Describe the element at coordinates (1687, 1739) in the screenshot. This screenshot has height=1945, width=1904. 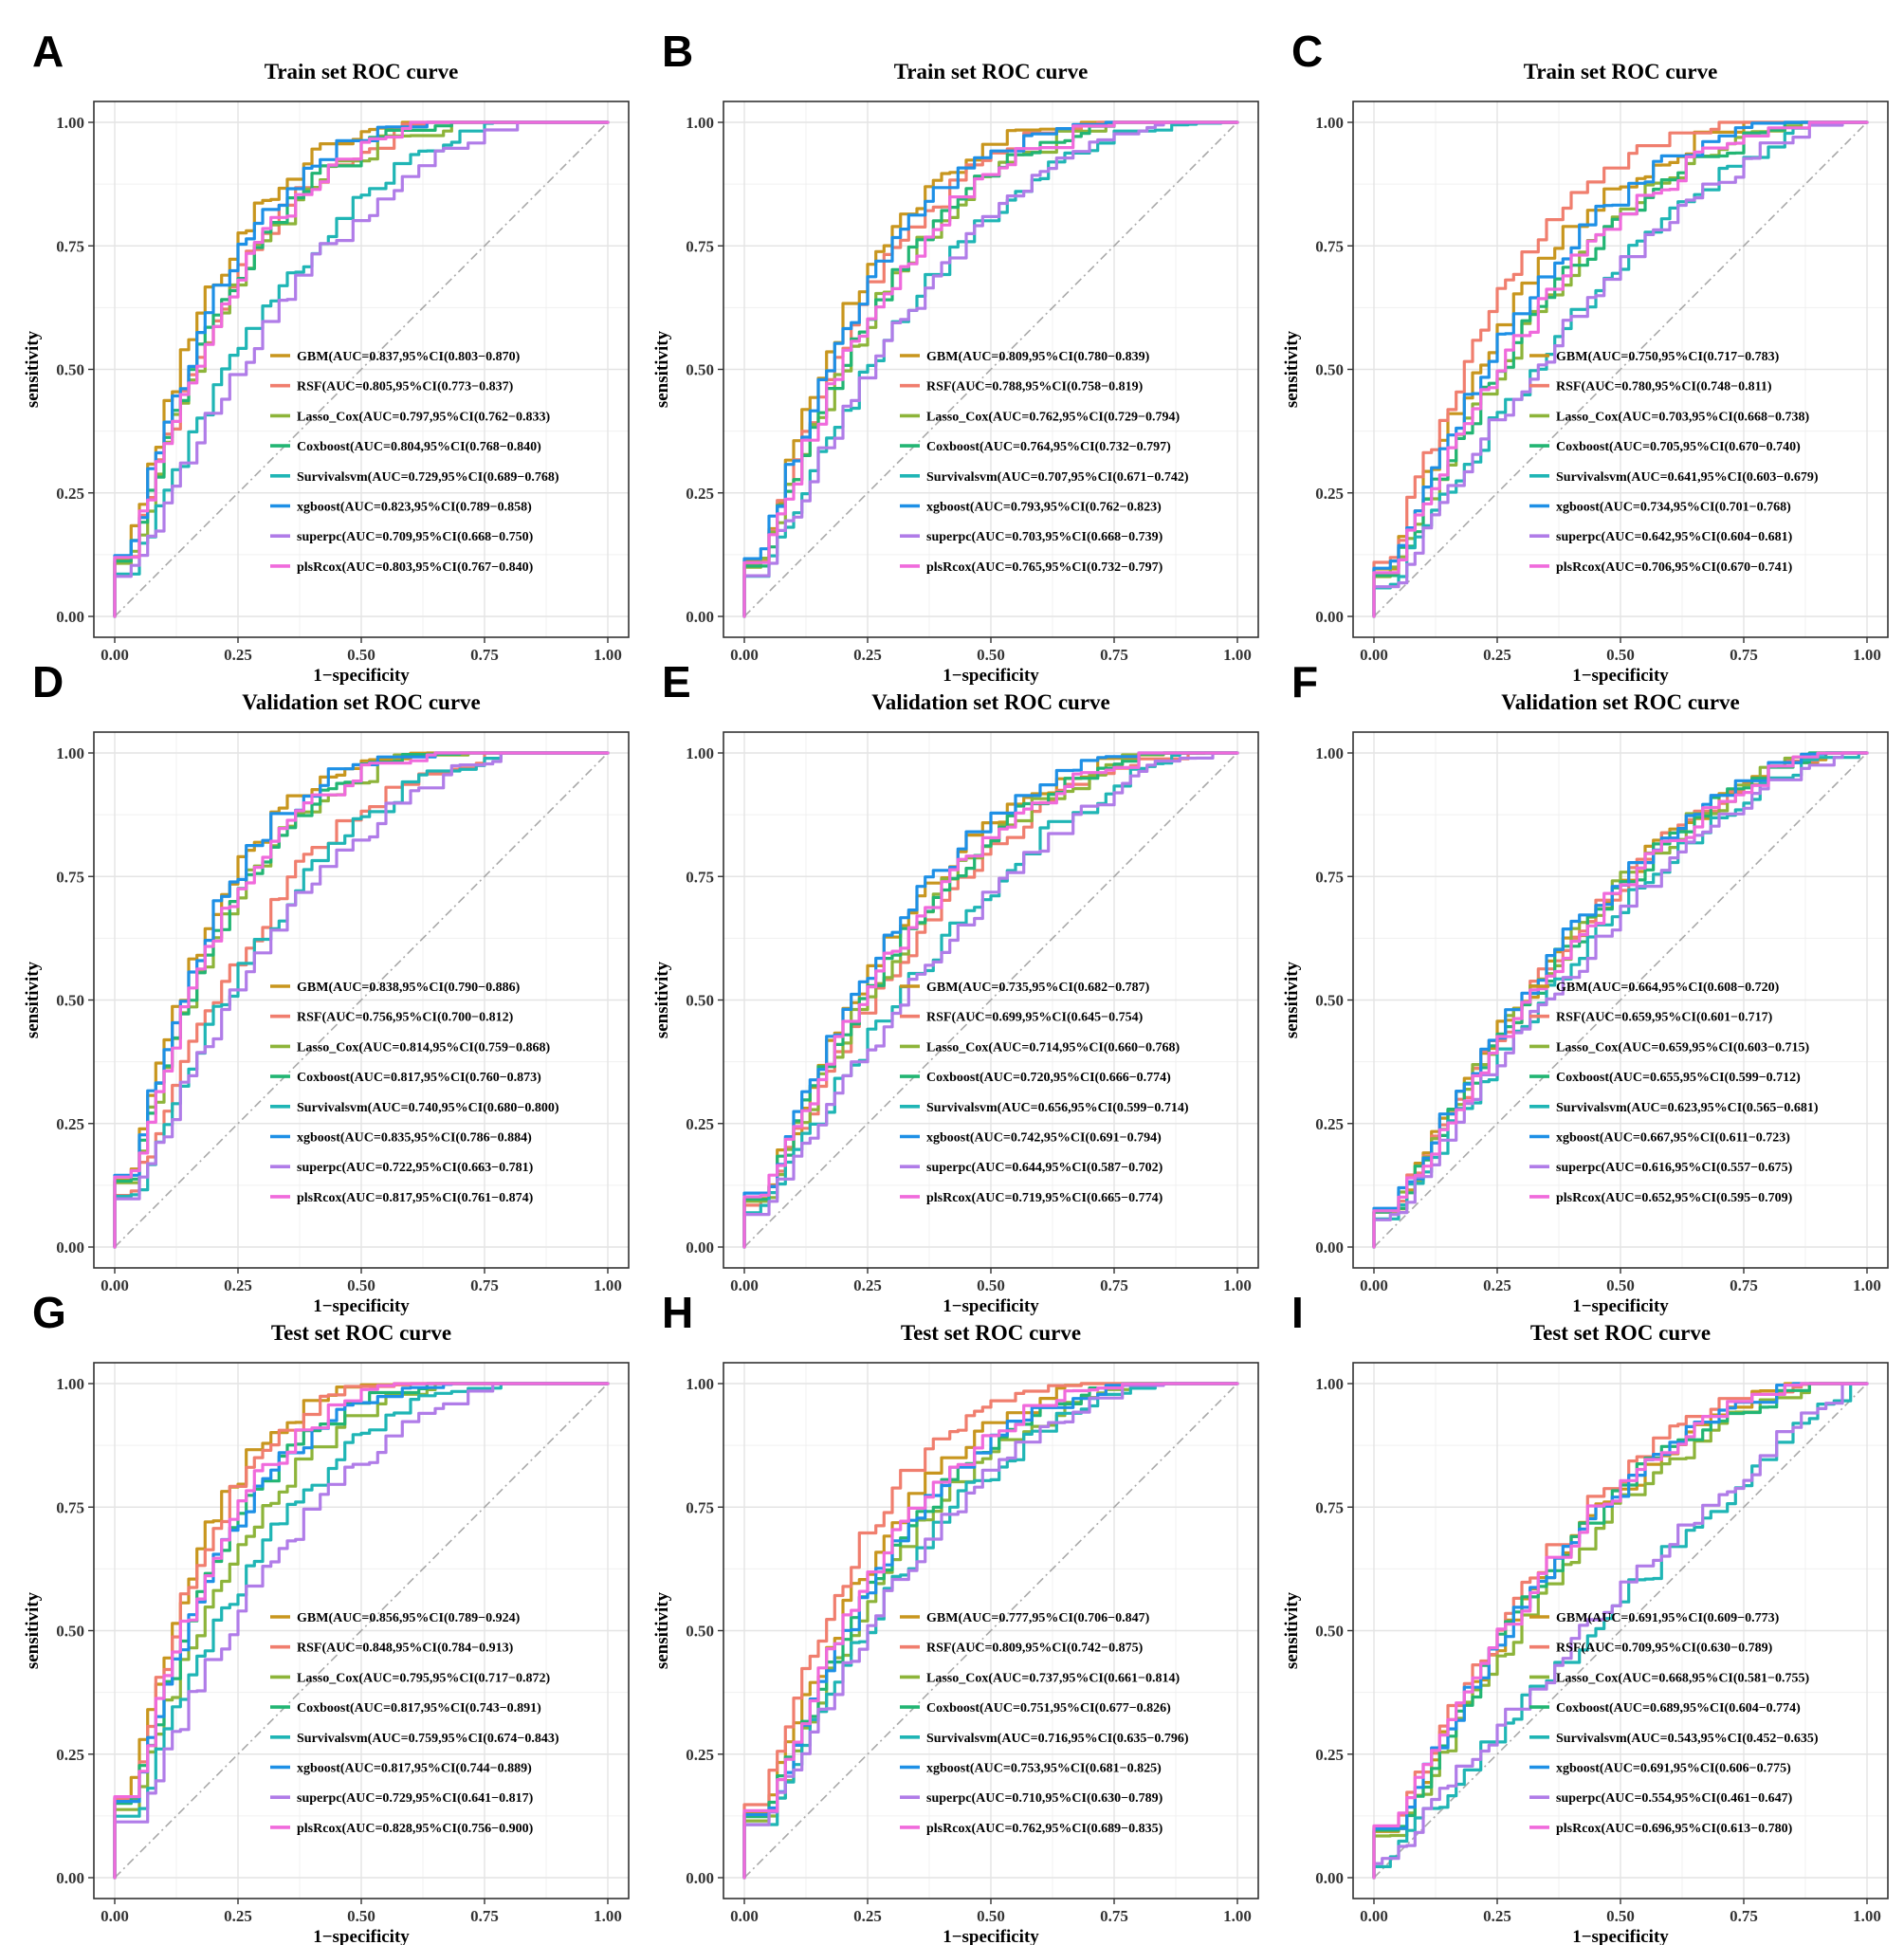
I see `legend-label-survivalsvm: Survivalsvm(AUC=0.543,95%CI(0.452−0.635)` at that location.